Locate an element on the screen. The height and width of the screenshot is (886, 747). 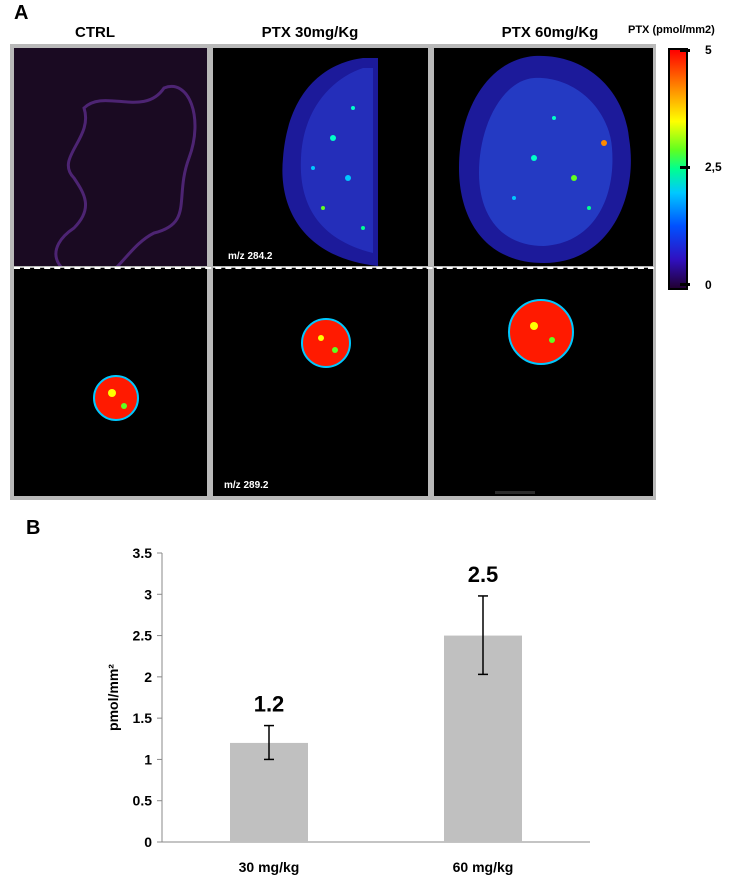
tile-ptx30-top is located at coordinates (320, 157).